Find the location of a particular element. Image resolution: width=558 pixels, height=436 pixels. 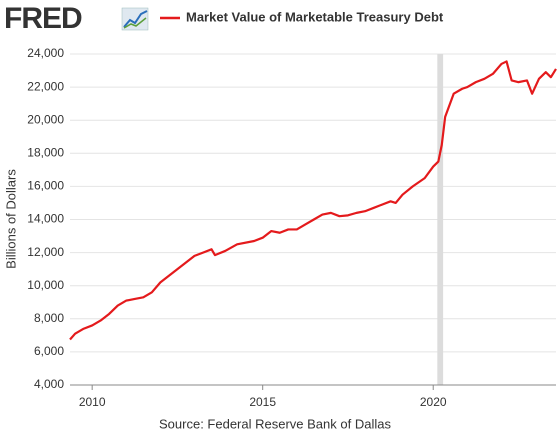

source: Source: Federal Reserve Bank of Dallas is located at coordinates (275, 423).